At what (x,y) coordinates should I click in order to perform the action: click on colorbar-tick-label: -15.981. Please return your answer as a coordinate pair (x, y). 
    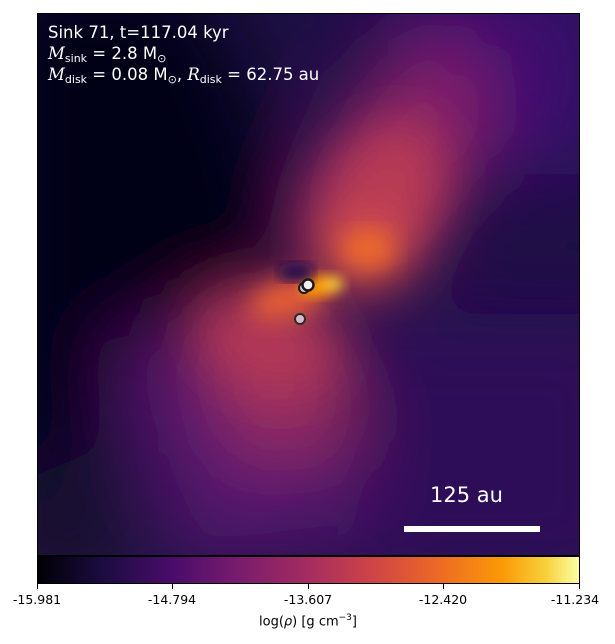
    Looking at the image, I should click on (37, 599).